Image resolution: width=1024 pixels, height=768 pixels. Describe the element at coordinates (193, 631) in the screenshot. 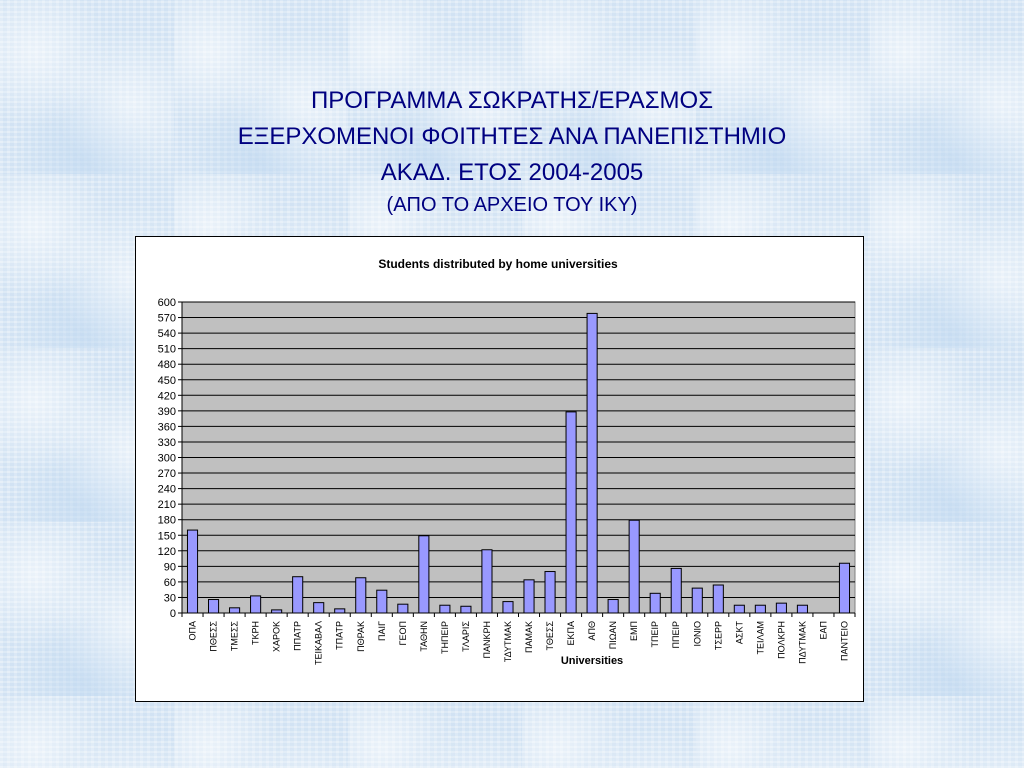

I see `x-tick-label: ΟΠΑ` at that location.